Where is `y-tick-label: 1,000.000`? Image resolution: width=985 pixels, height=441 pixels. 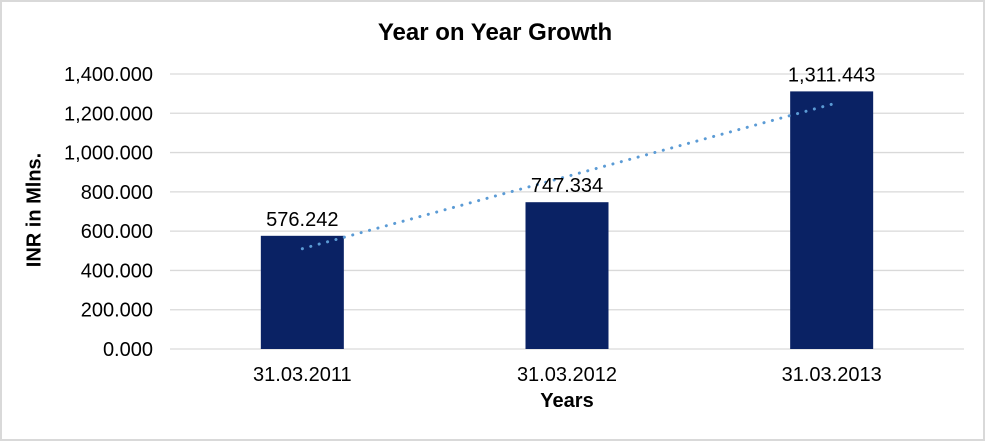 y-tick-label: 1,000.000 is located at coordinates (108, 154).